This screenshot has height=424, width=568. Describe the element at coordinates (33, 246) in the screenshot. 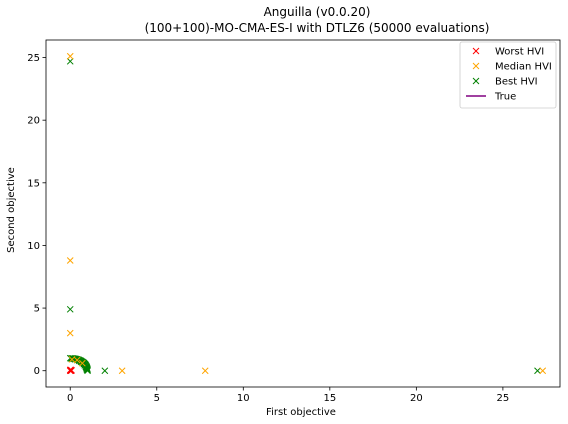

I see `y-tick-label: 10` at that location.